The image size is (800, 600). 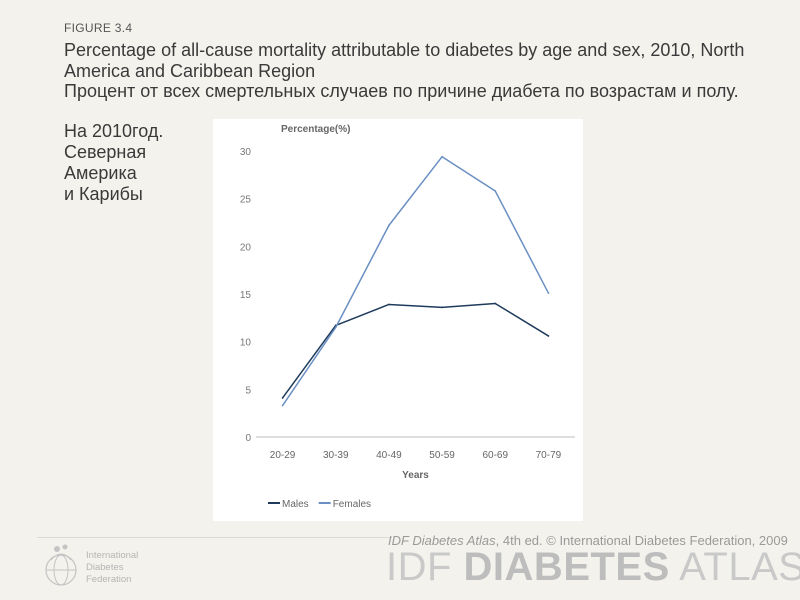 I want to click on wordmark-diabetes: DIABETES, so click(x=566, y=567).